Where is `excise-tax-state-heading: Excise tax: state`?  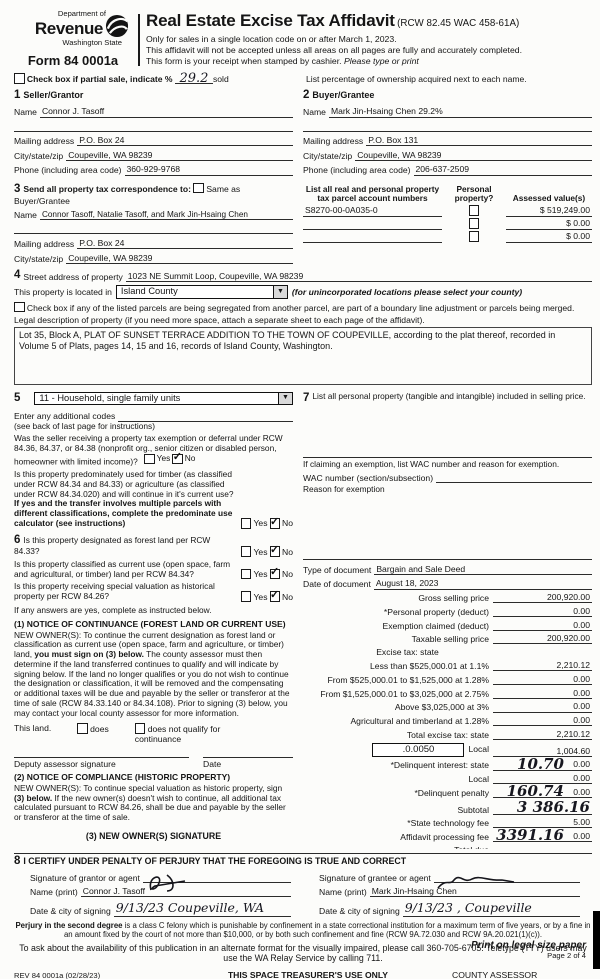
excise-tax-state-heading: Excise tax: state is located at coordinates (407, 652).